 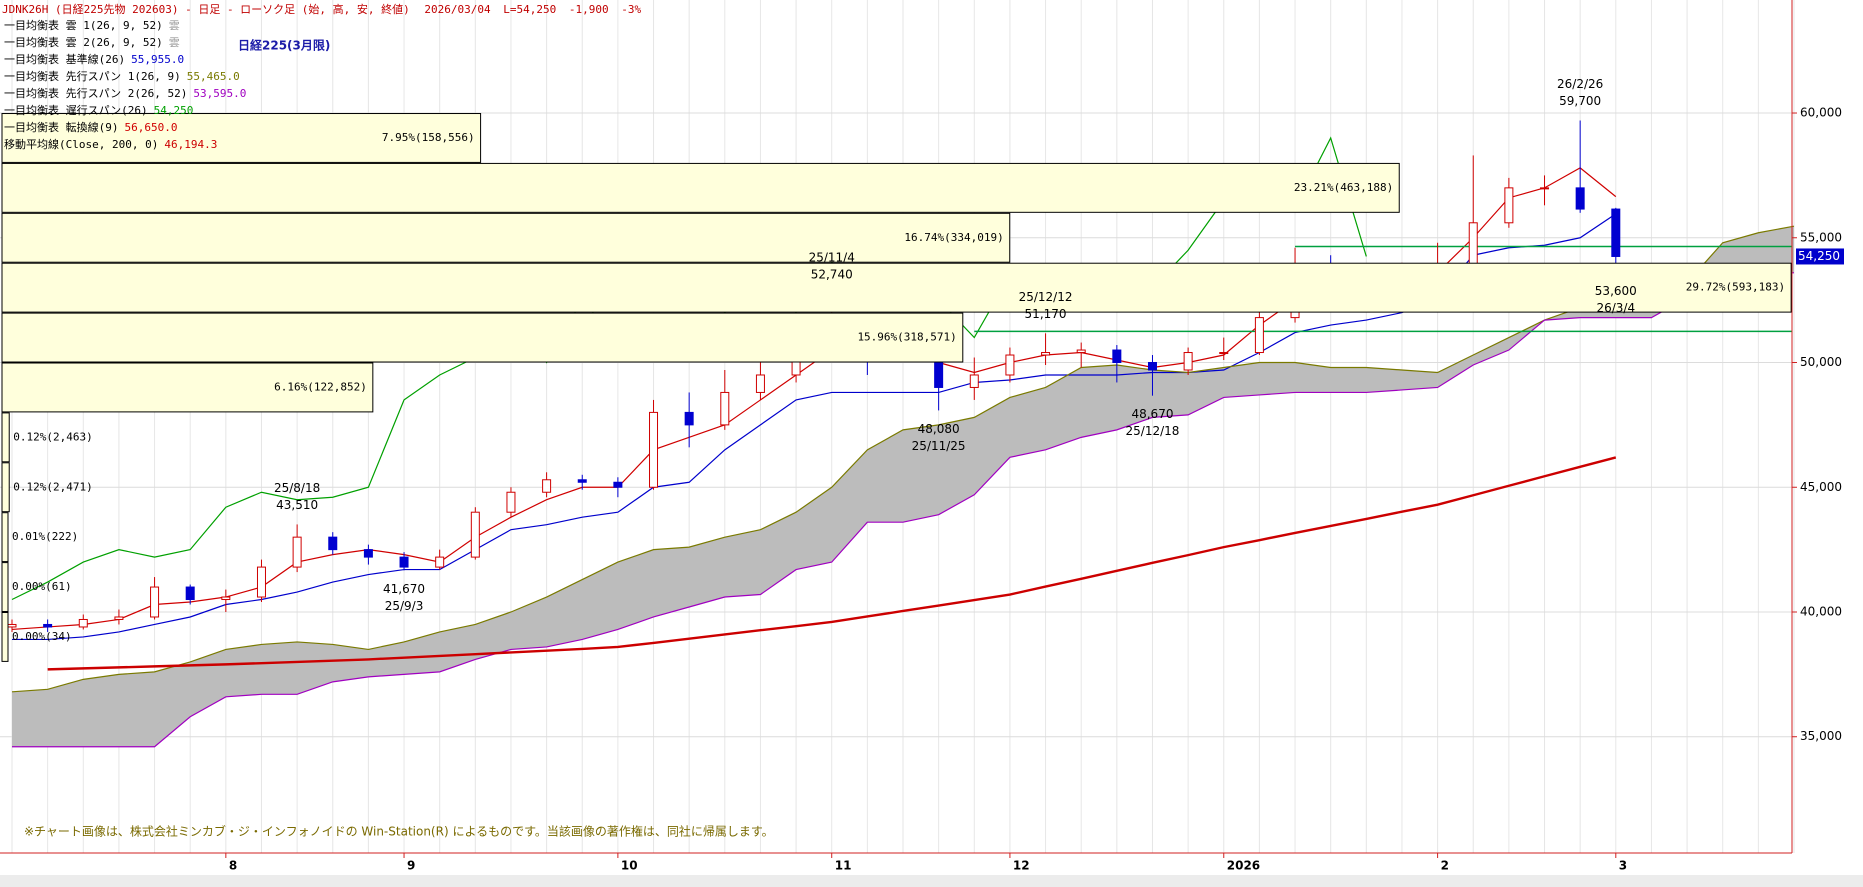 I want to click on legend-name: 一目均衡表 先行スパン 1(26, 9), so click(x=92, y=76).